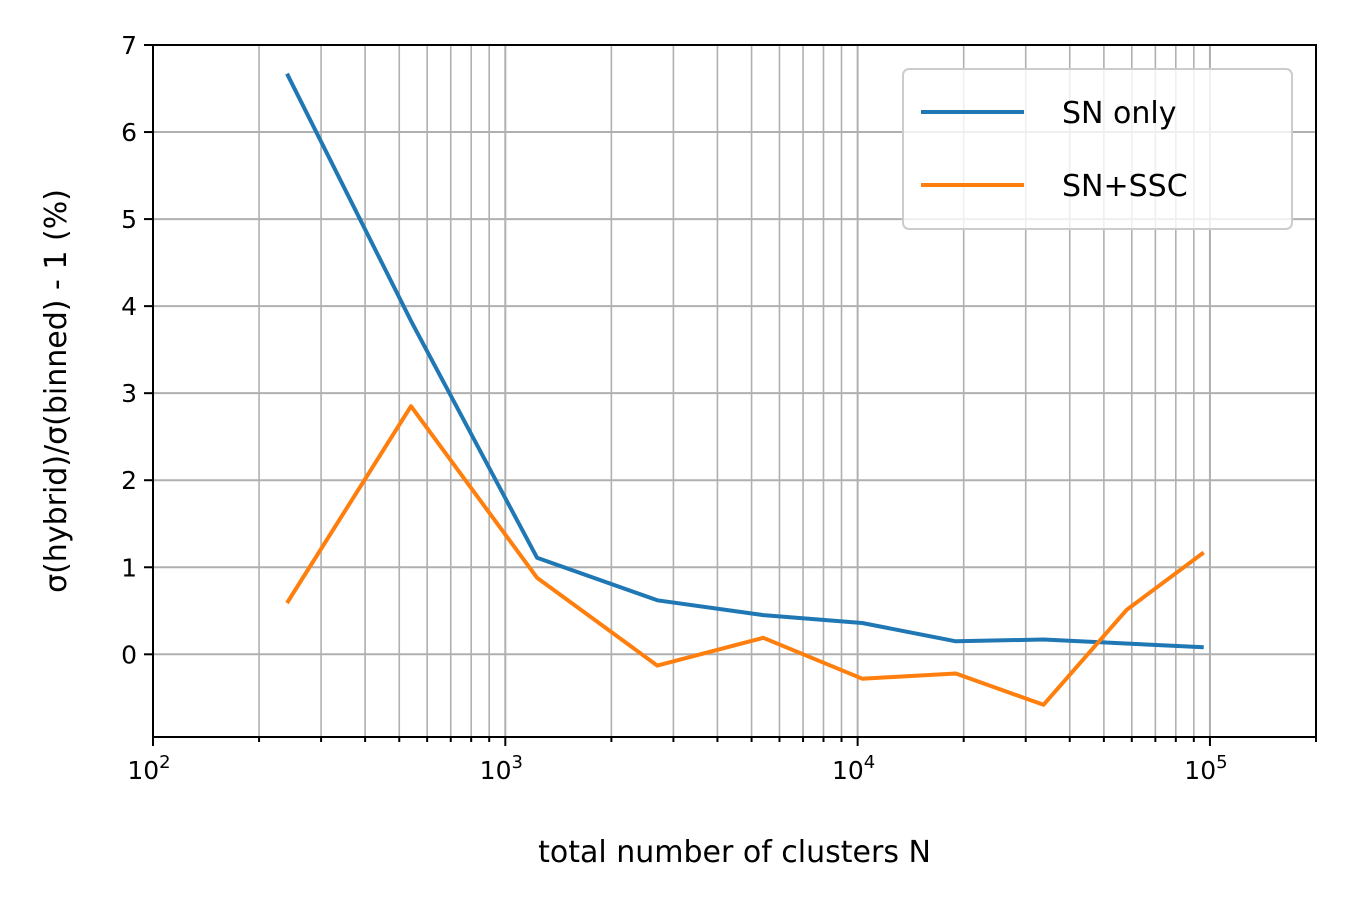 Image resolution: width=1346 pixels, height=902 pixels. Describe the element at coordinates (129, 480) in the screenshot. I see `y-tick-label: 2` at that location.